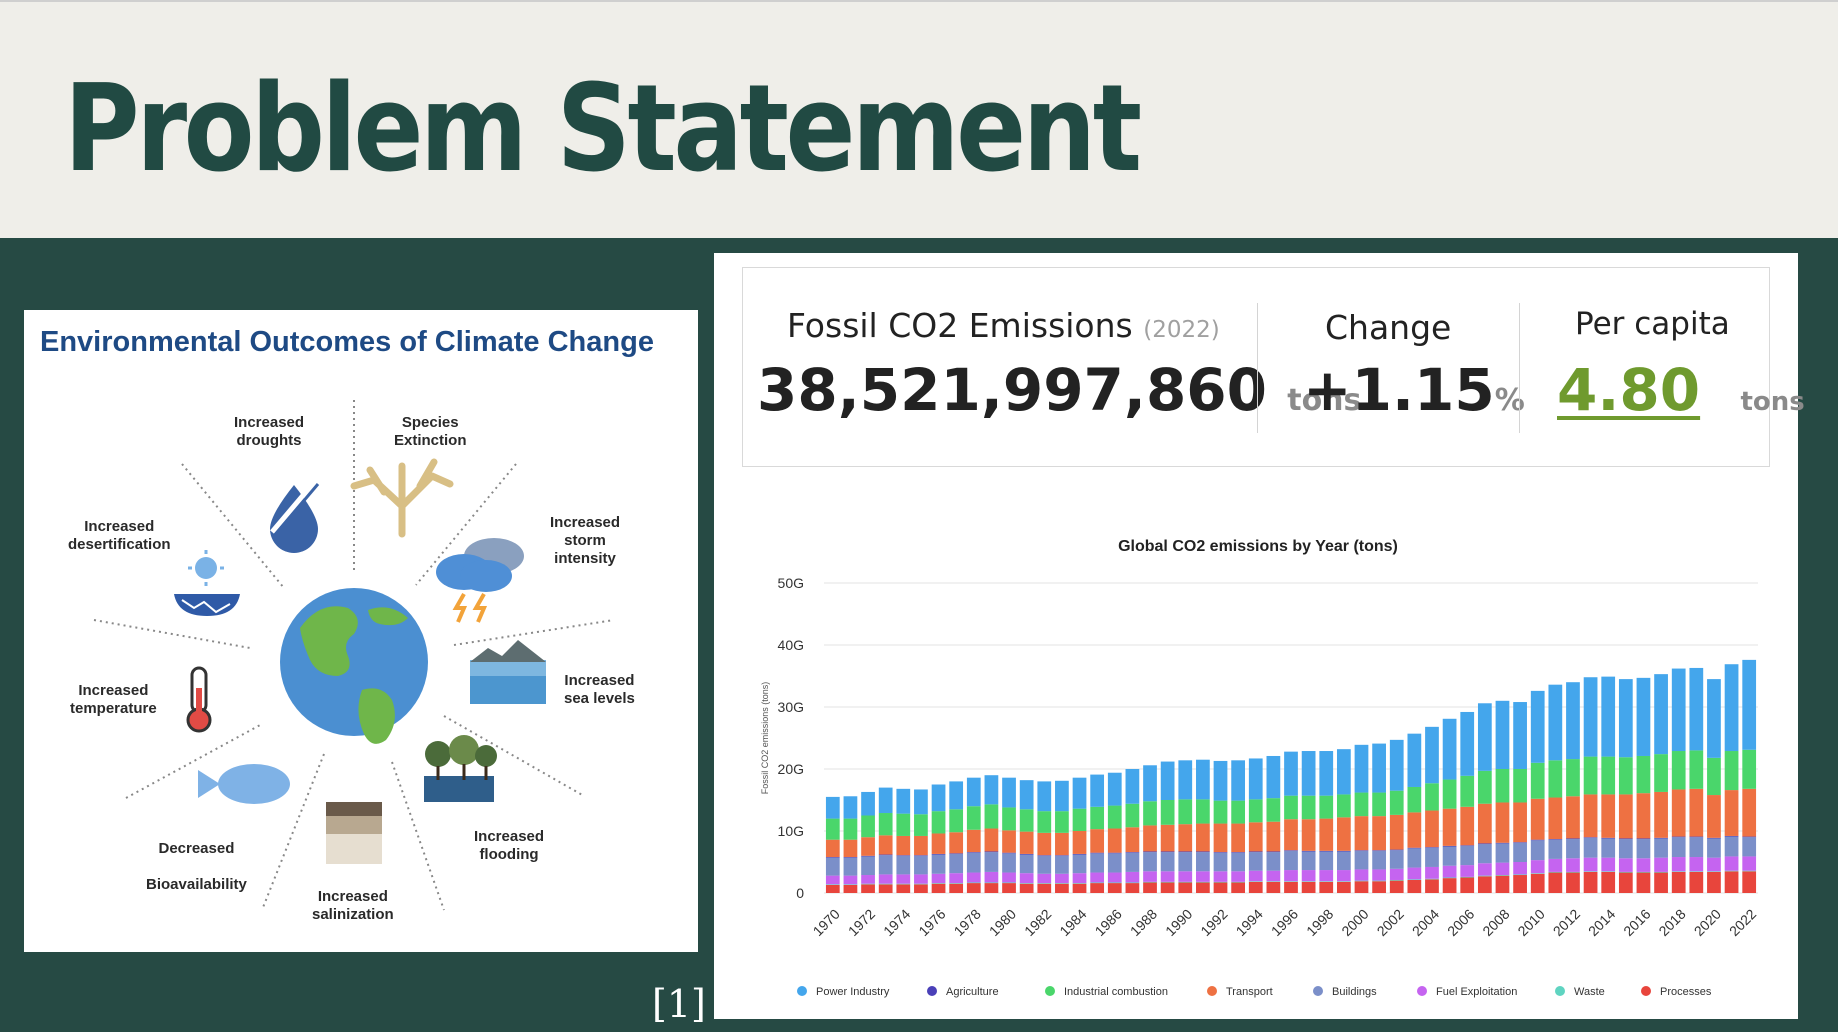 This screenshot has height=1032, width=1838. Describe the element at coordinates (269, 431) in the screenshot. I see `label-droughts: Increased droughts` at that location.